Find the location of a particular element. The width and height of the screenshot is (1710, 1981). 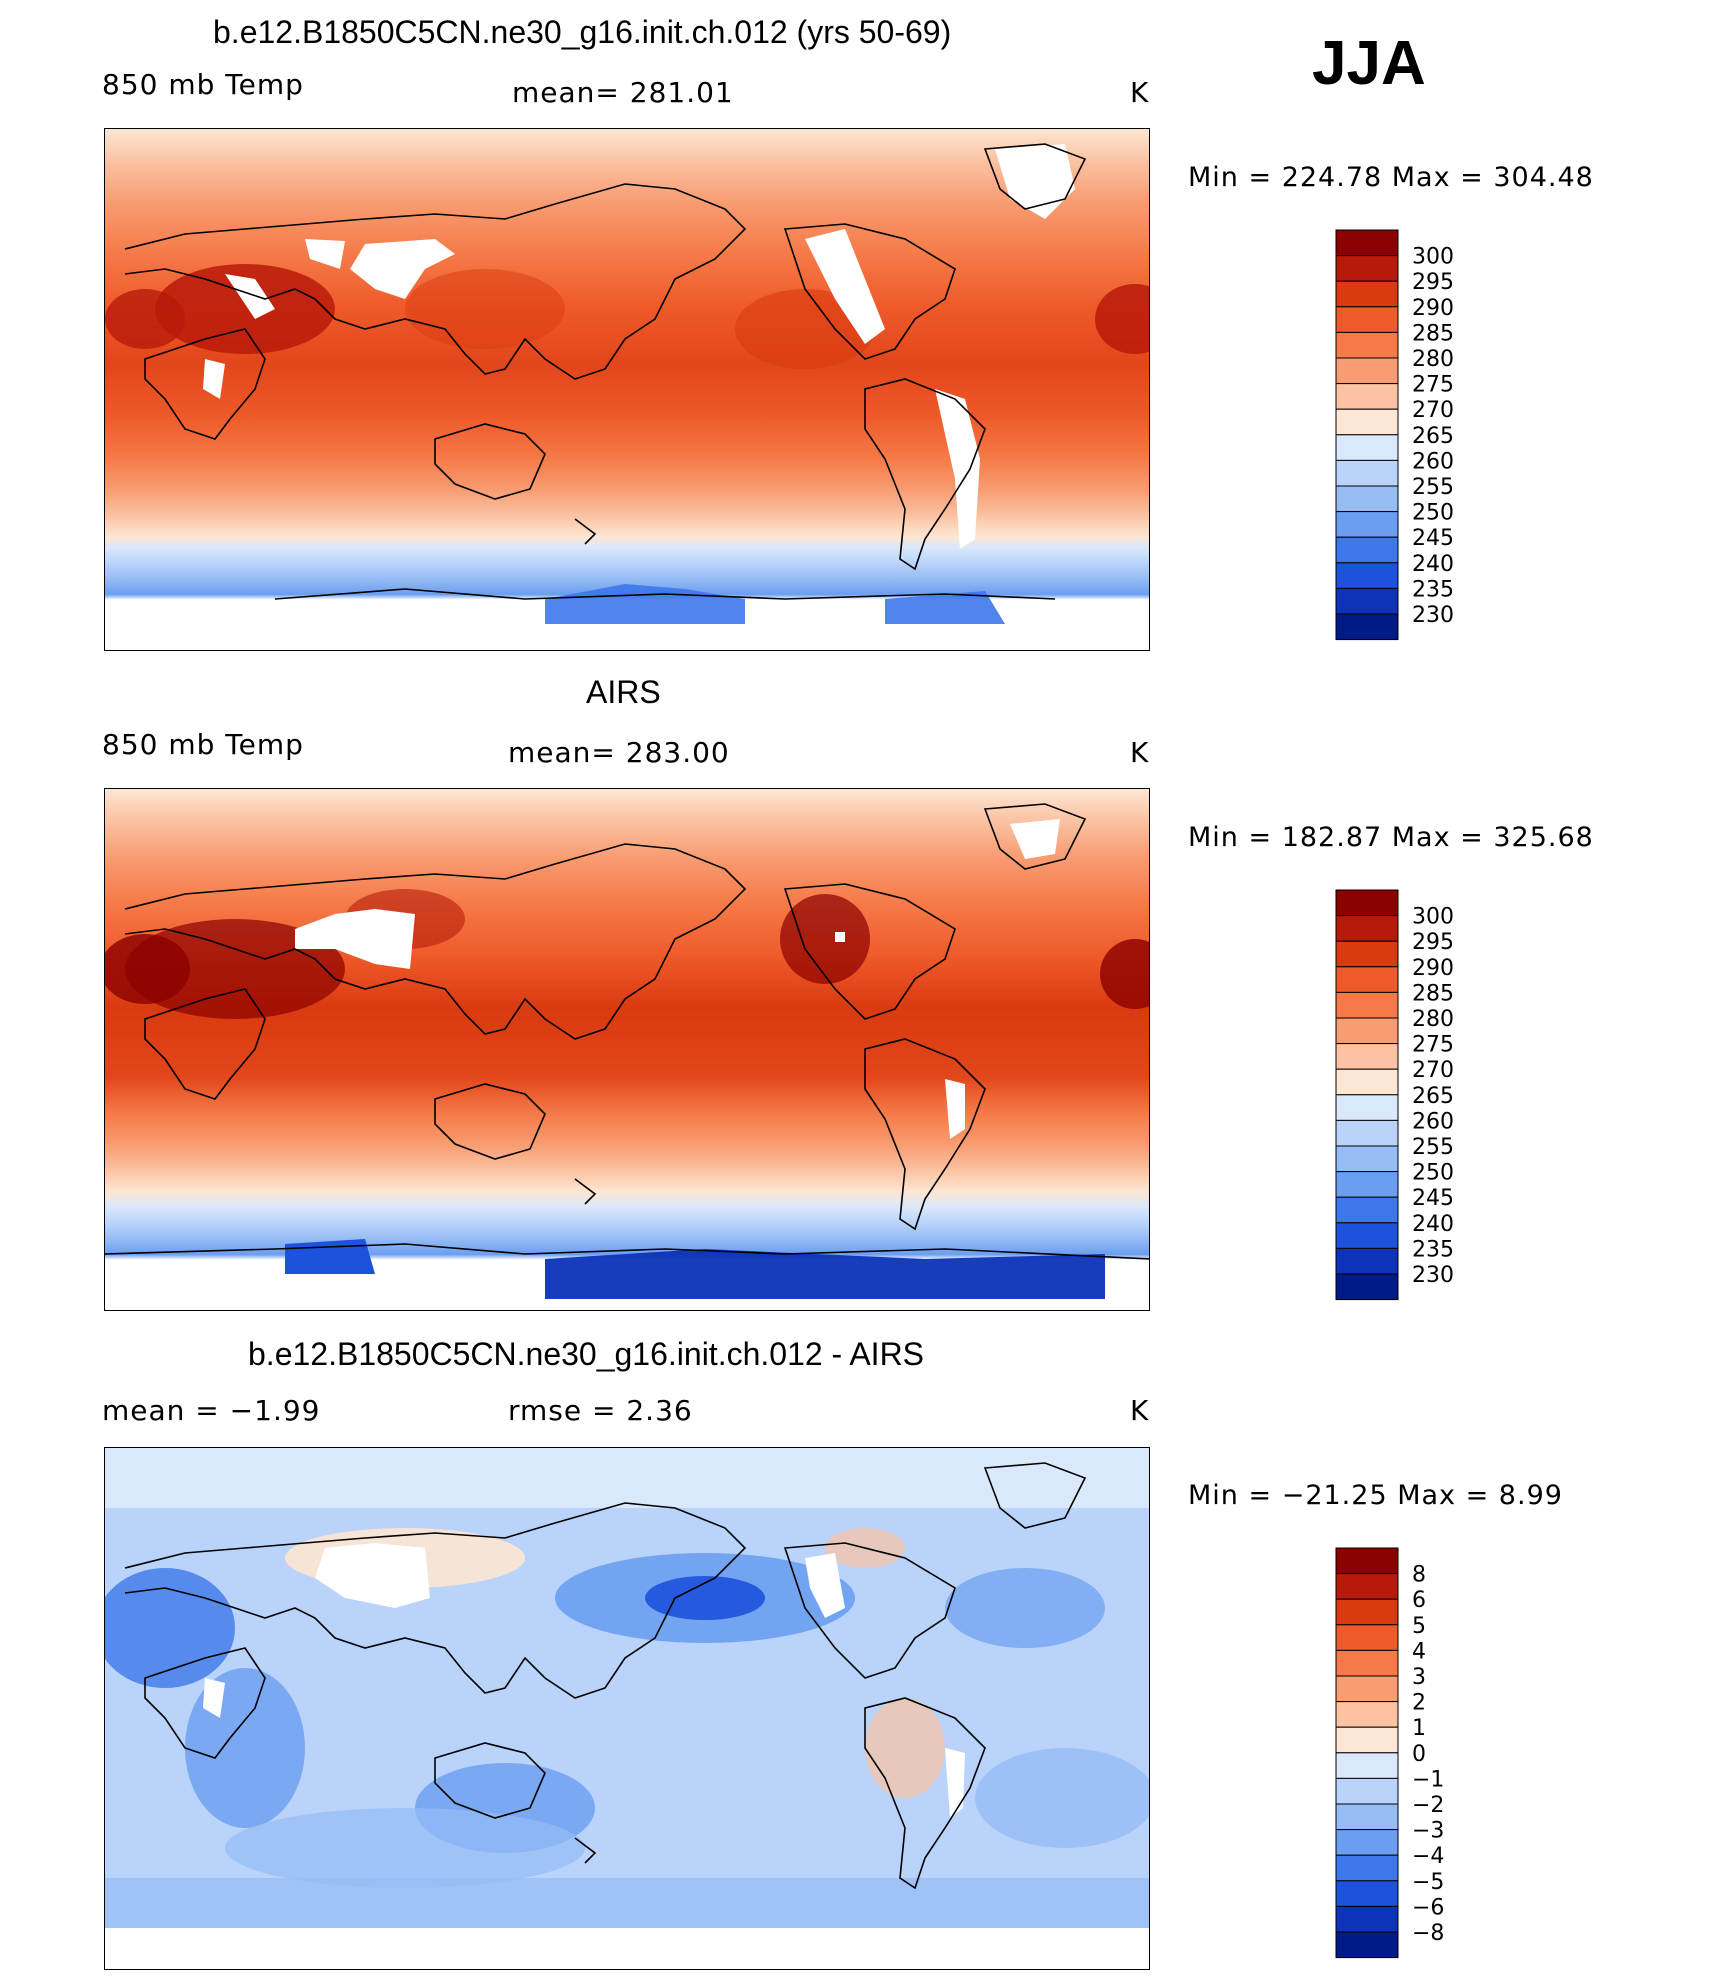

colorbar-tick-label: 8 is located at coordinates (1419, 1575).